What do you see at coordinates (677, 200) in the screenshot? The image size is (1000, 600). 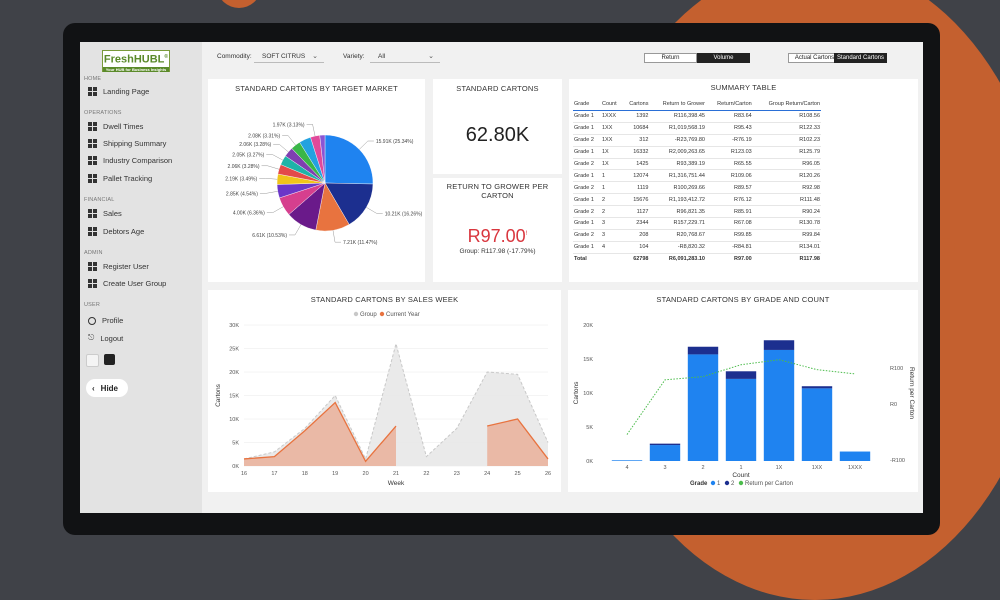 I see `table-cell: R1,193,412.72` at bounding box center [677, 200].